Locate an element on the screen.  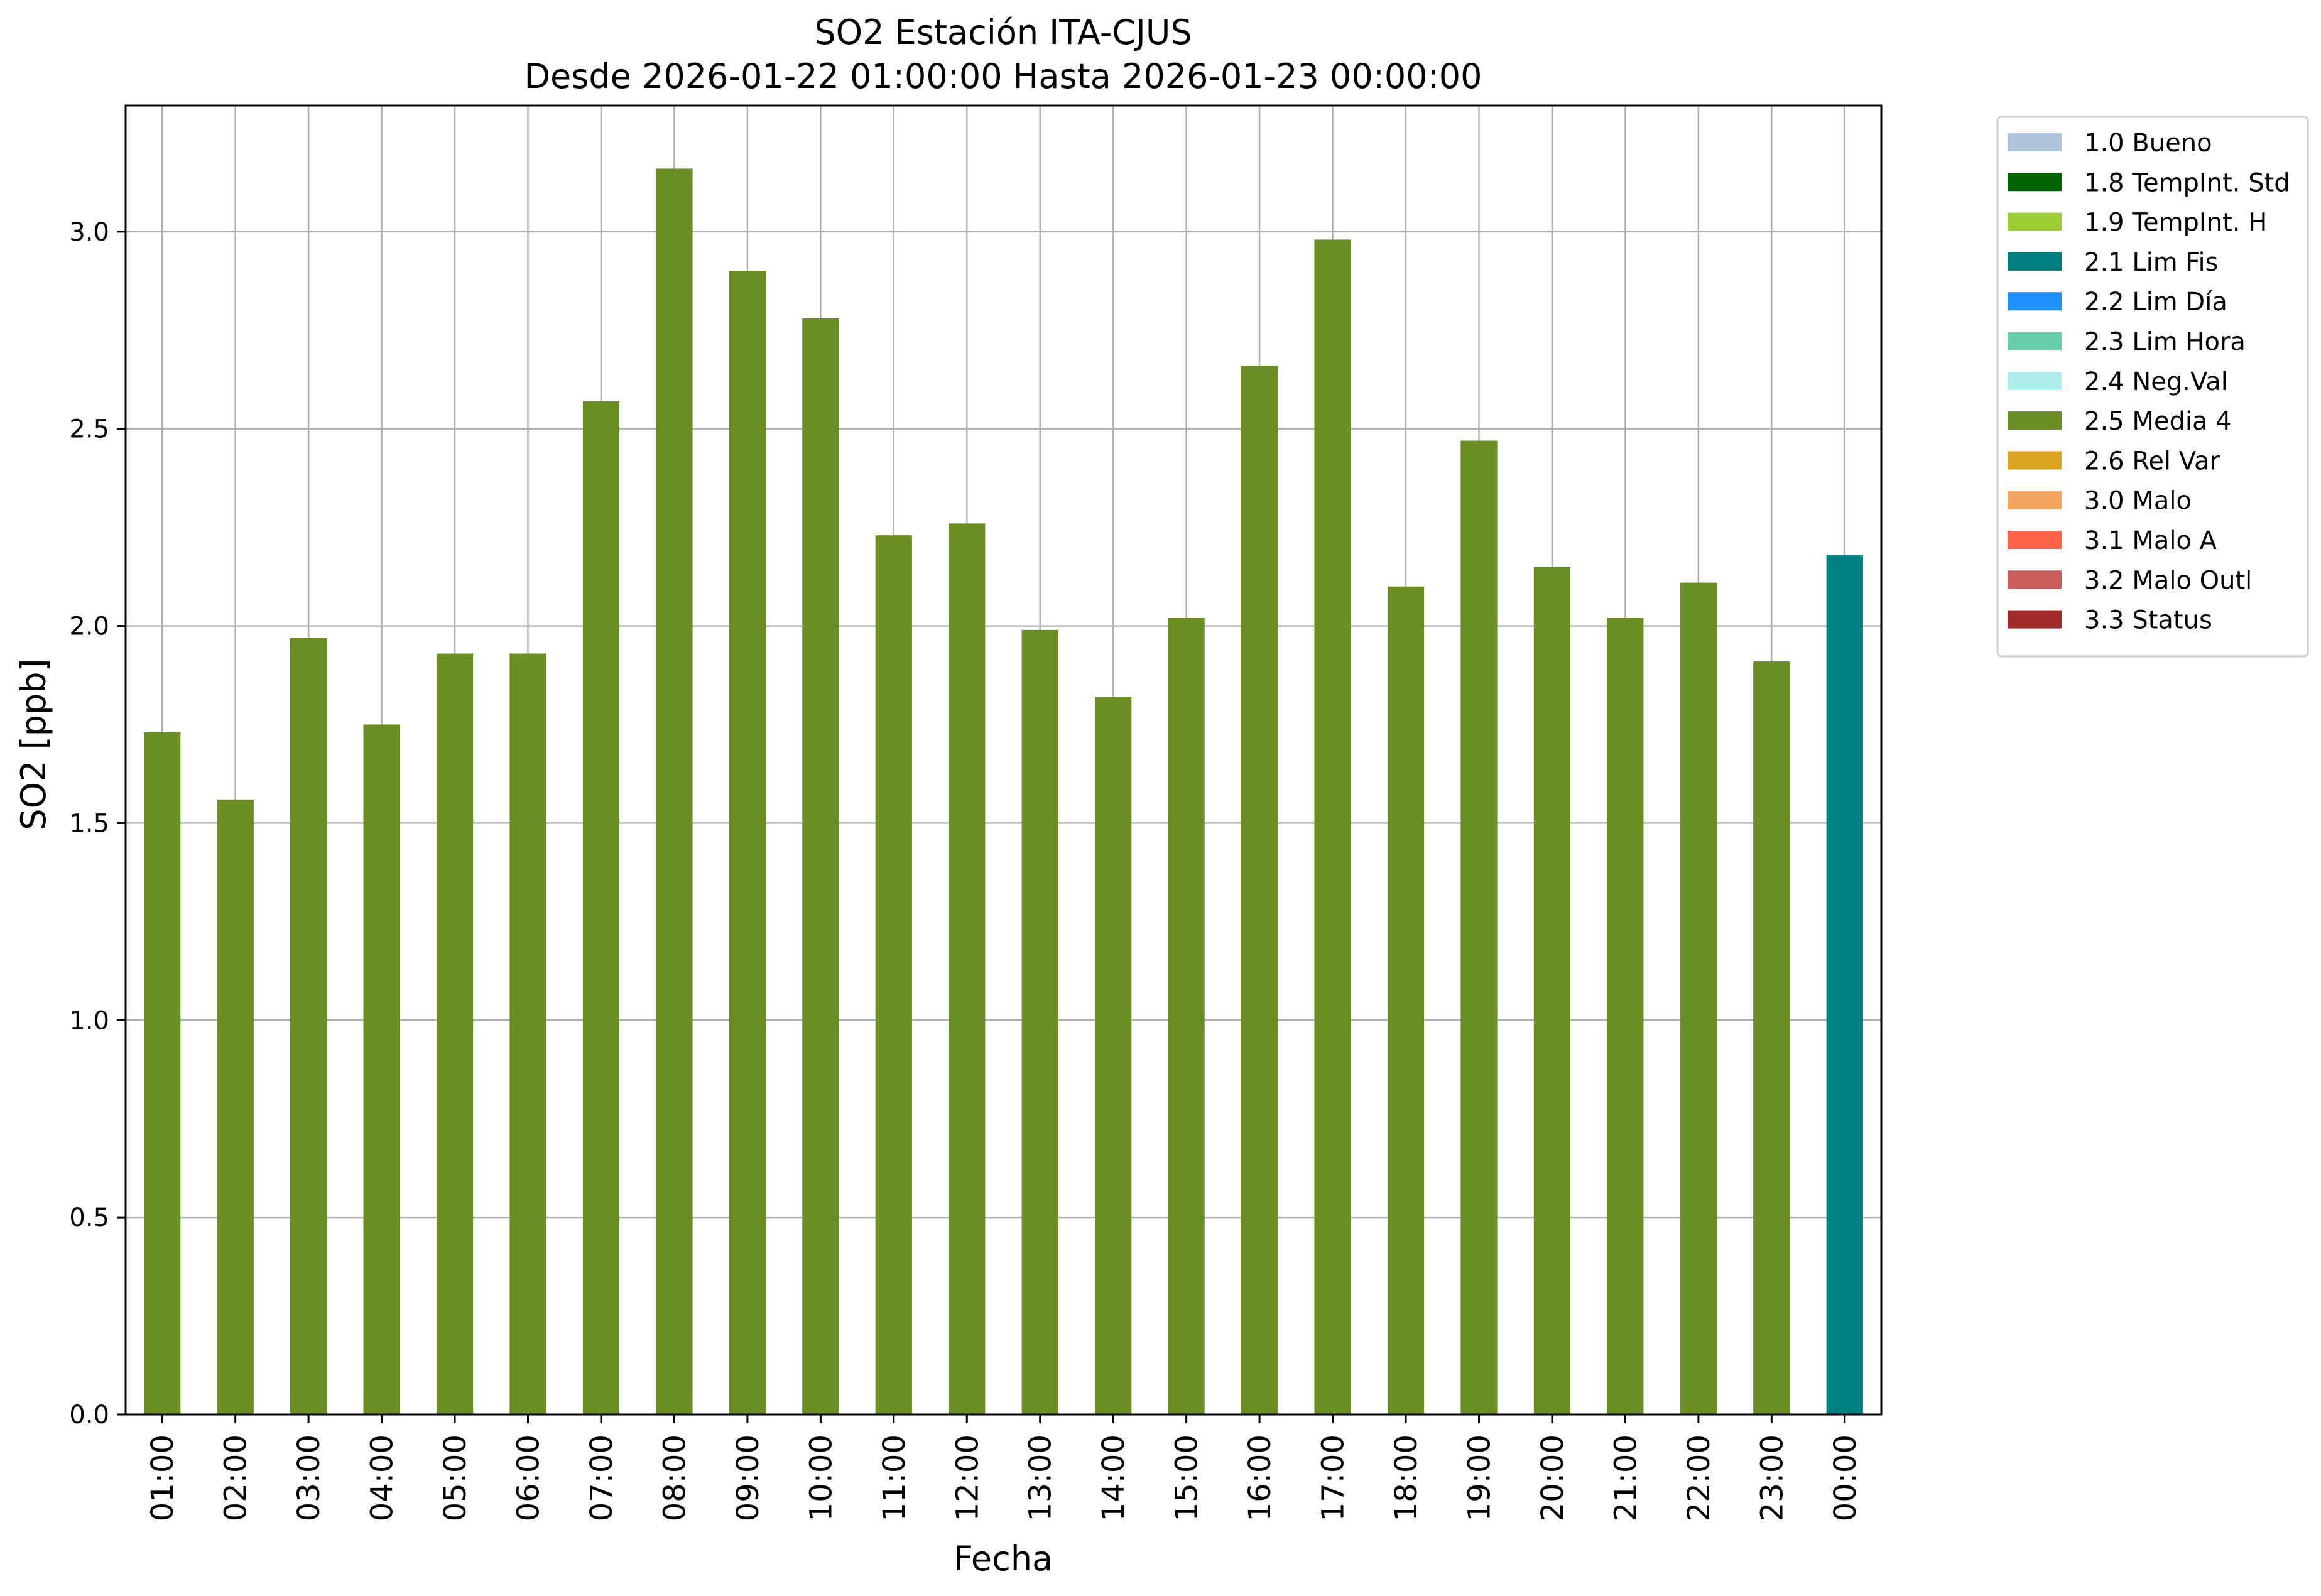
legend-label: 2.4 Neg.Val is located at coordinates (2156, 382).